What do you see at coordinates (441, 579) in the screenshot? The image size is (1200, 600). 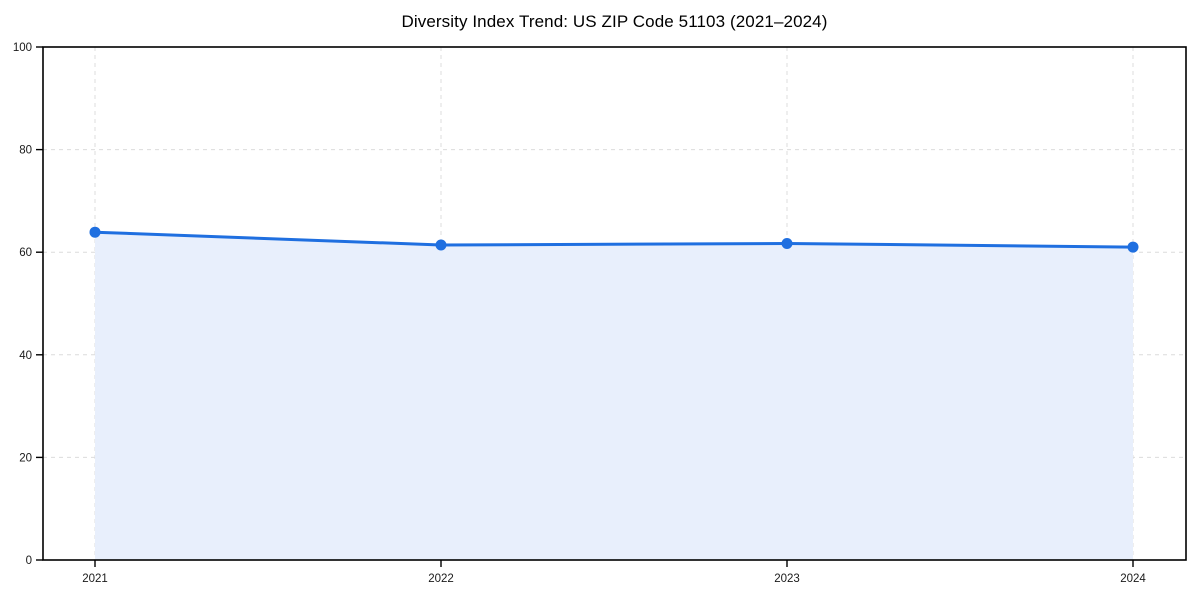 I see `x-tick-label: 2022` at bounding box center [441, 579].